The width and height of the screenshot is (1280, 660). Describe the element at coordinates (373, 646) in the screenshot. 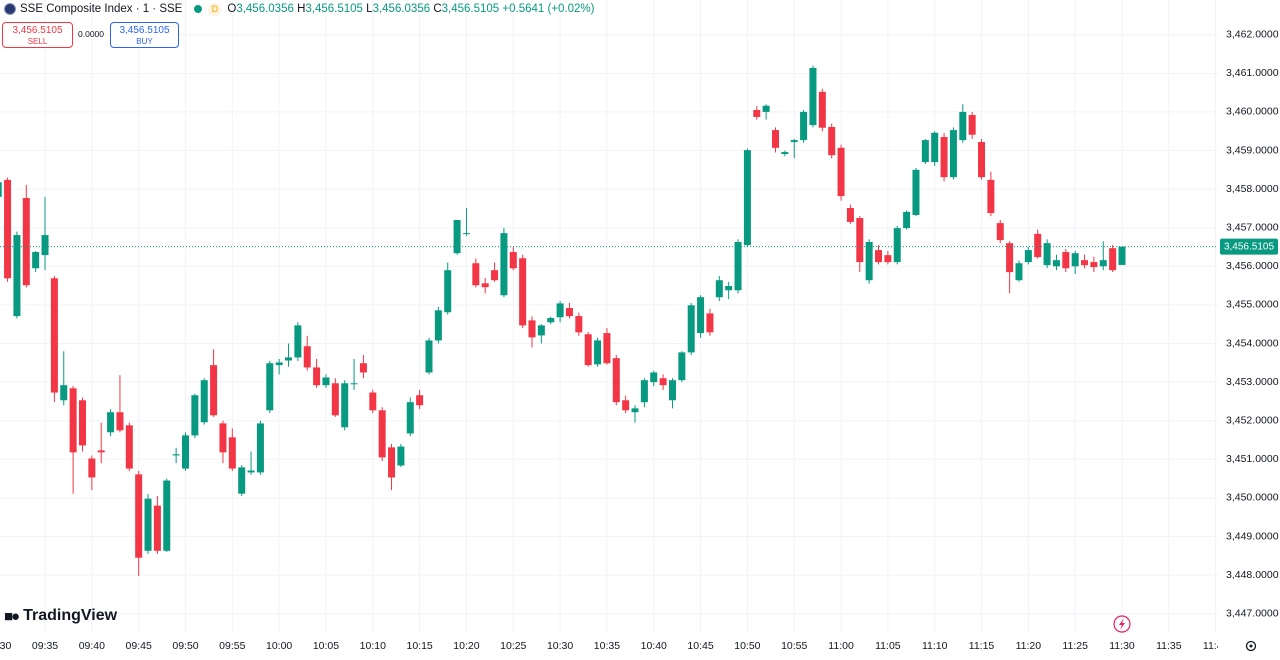

I see `x-tick-label: 10:10` at that location.